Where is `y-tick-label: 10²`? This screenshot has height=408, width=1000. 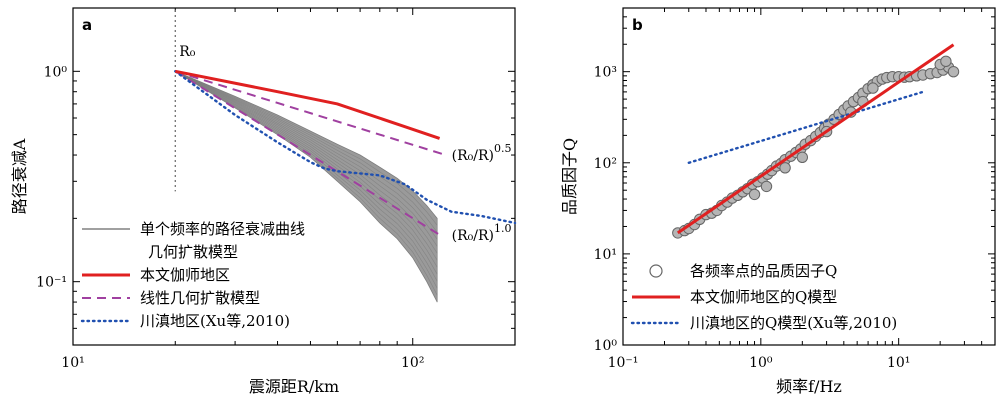
y-tick-label: 10² is located at coordinates (605, 164).